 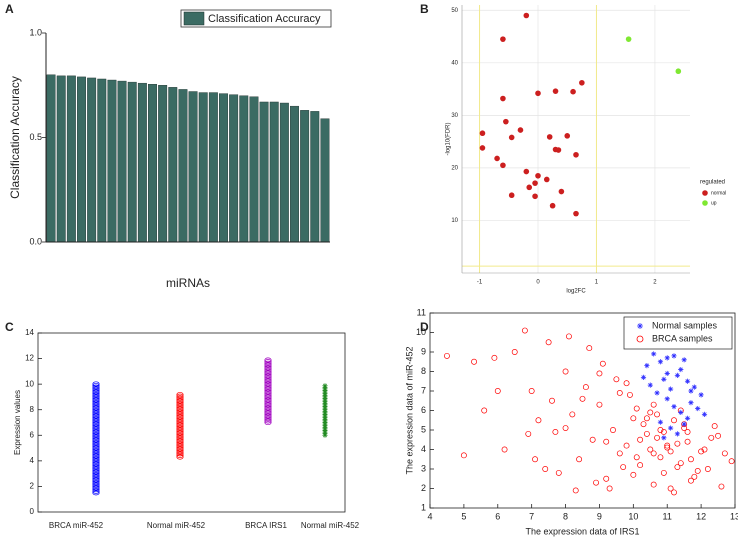 I want to click on x-tick-label: 2, so click(x=655, y=283).